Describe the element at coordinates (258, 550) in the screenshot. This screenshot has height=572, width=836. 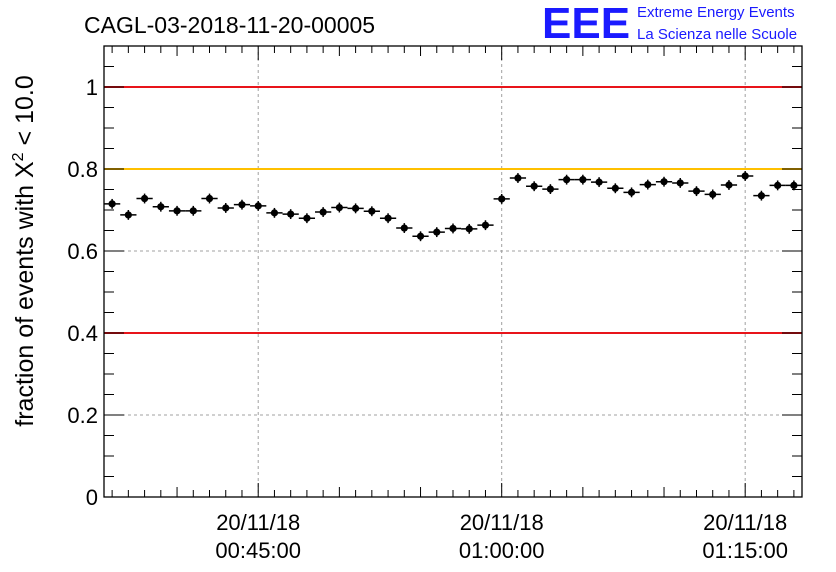
I see `x-tick-label-time: 00:45:00` at that location.